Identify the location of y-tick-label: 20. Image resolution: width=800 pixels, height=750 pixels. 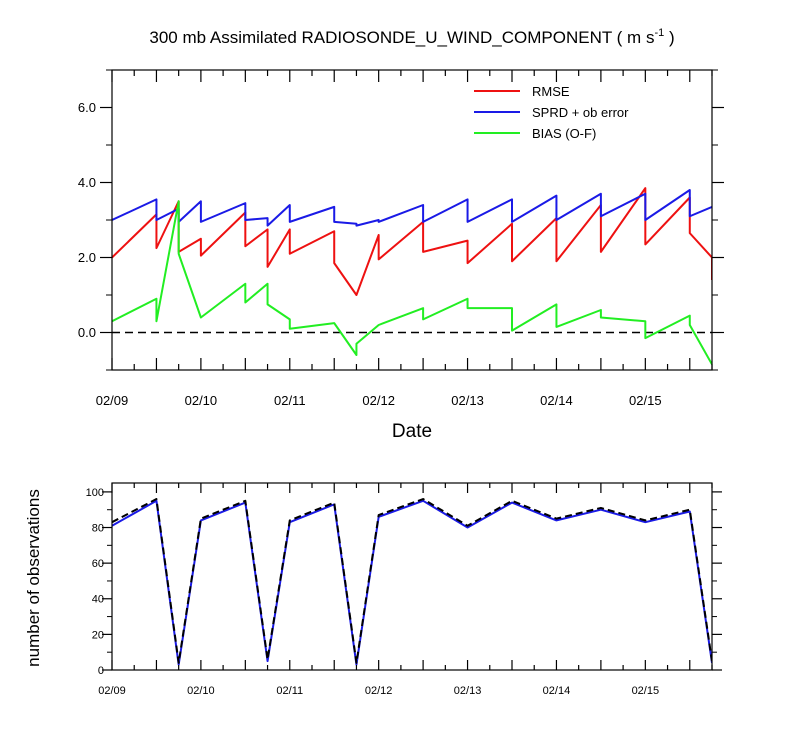
(98, 635).